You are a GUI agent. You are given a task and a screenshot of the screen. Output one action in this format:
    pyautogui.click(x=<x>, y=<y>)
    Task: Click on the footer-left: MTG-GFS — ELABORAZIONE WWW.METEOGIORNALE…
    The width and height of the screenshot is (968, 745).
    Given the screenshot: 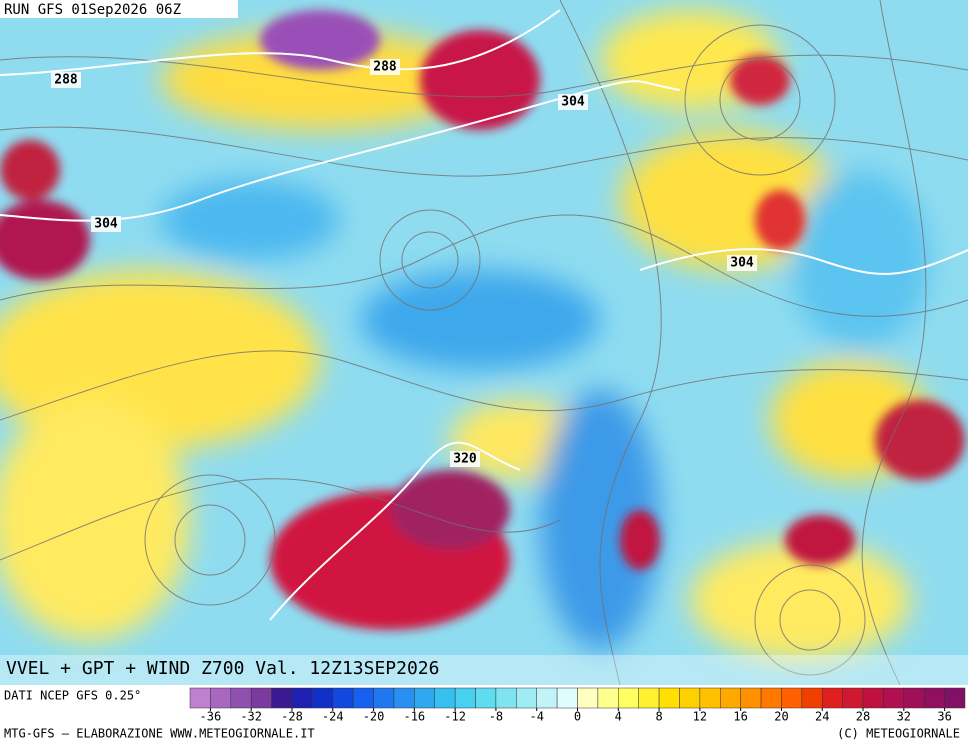 What is the action you would take?
    pyautogui.click(x=159, y=734)
    